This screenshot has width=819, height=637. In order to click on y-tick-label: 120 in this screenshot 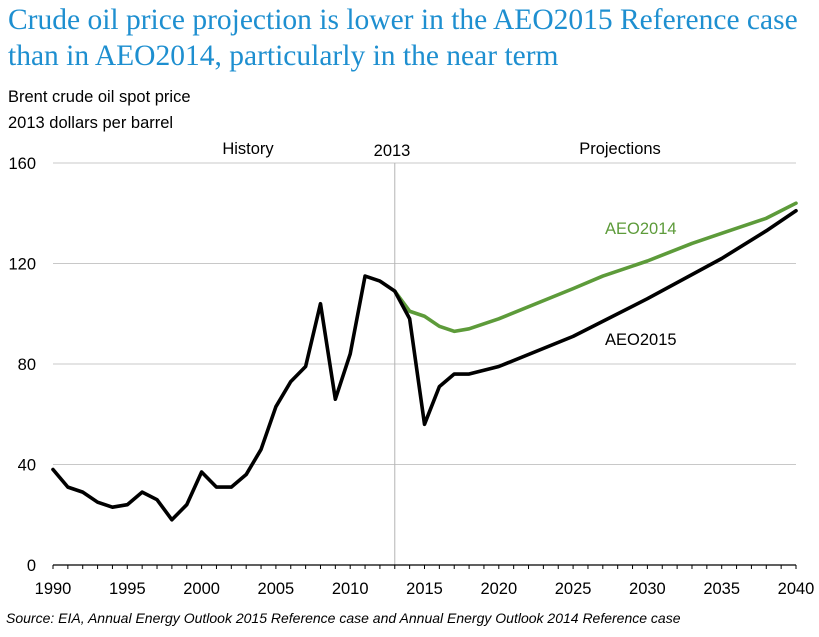, I will do `click(22, 265)`.